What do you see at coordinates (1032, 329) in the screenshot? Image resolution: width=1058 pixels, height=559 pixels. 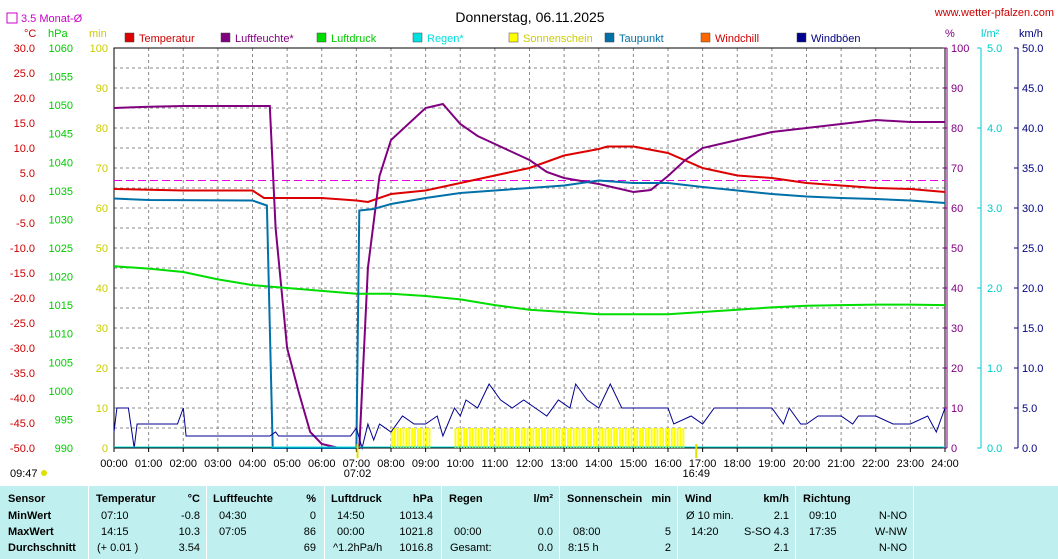 I see `wind-tick-label: 15.0` at bounding box center [1032, 329].